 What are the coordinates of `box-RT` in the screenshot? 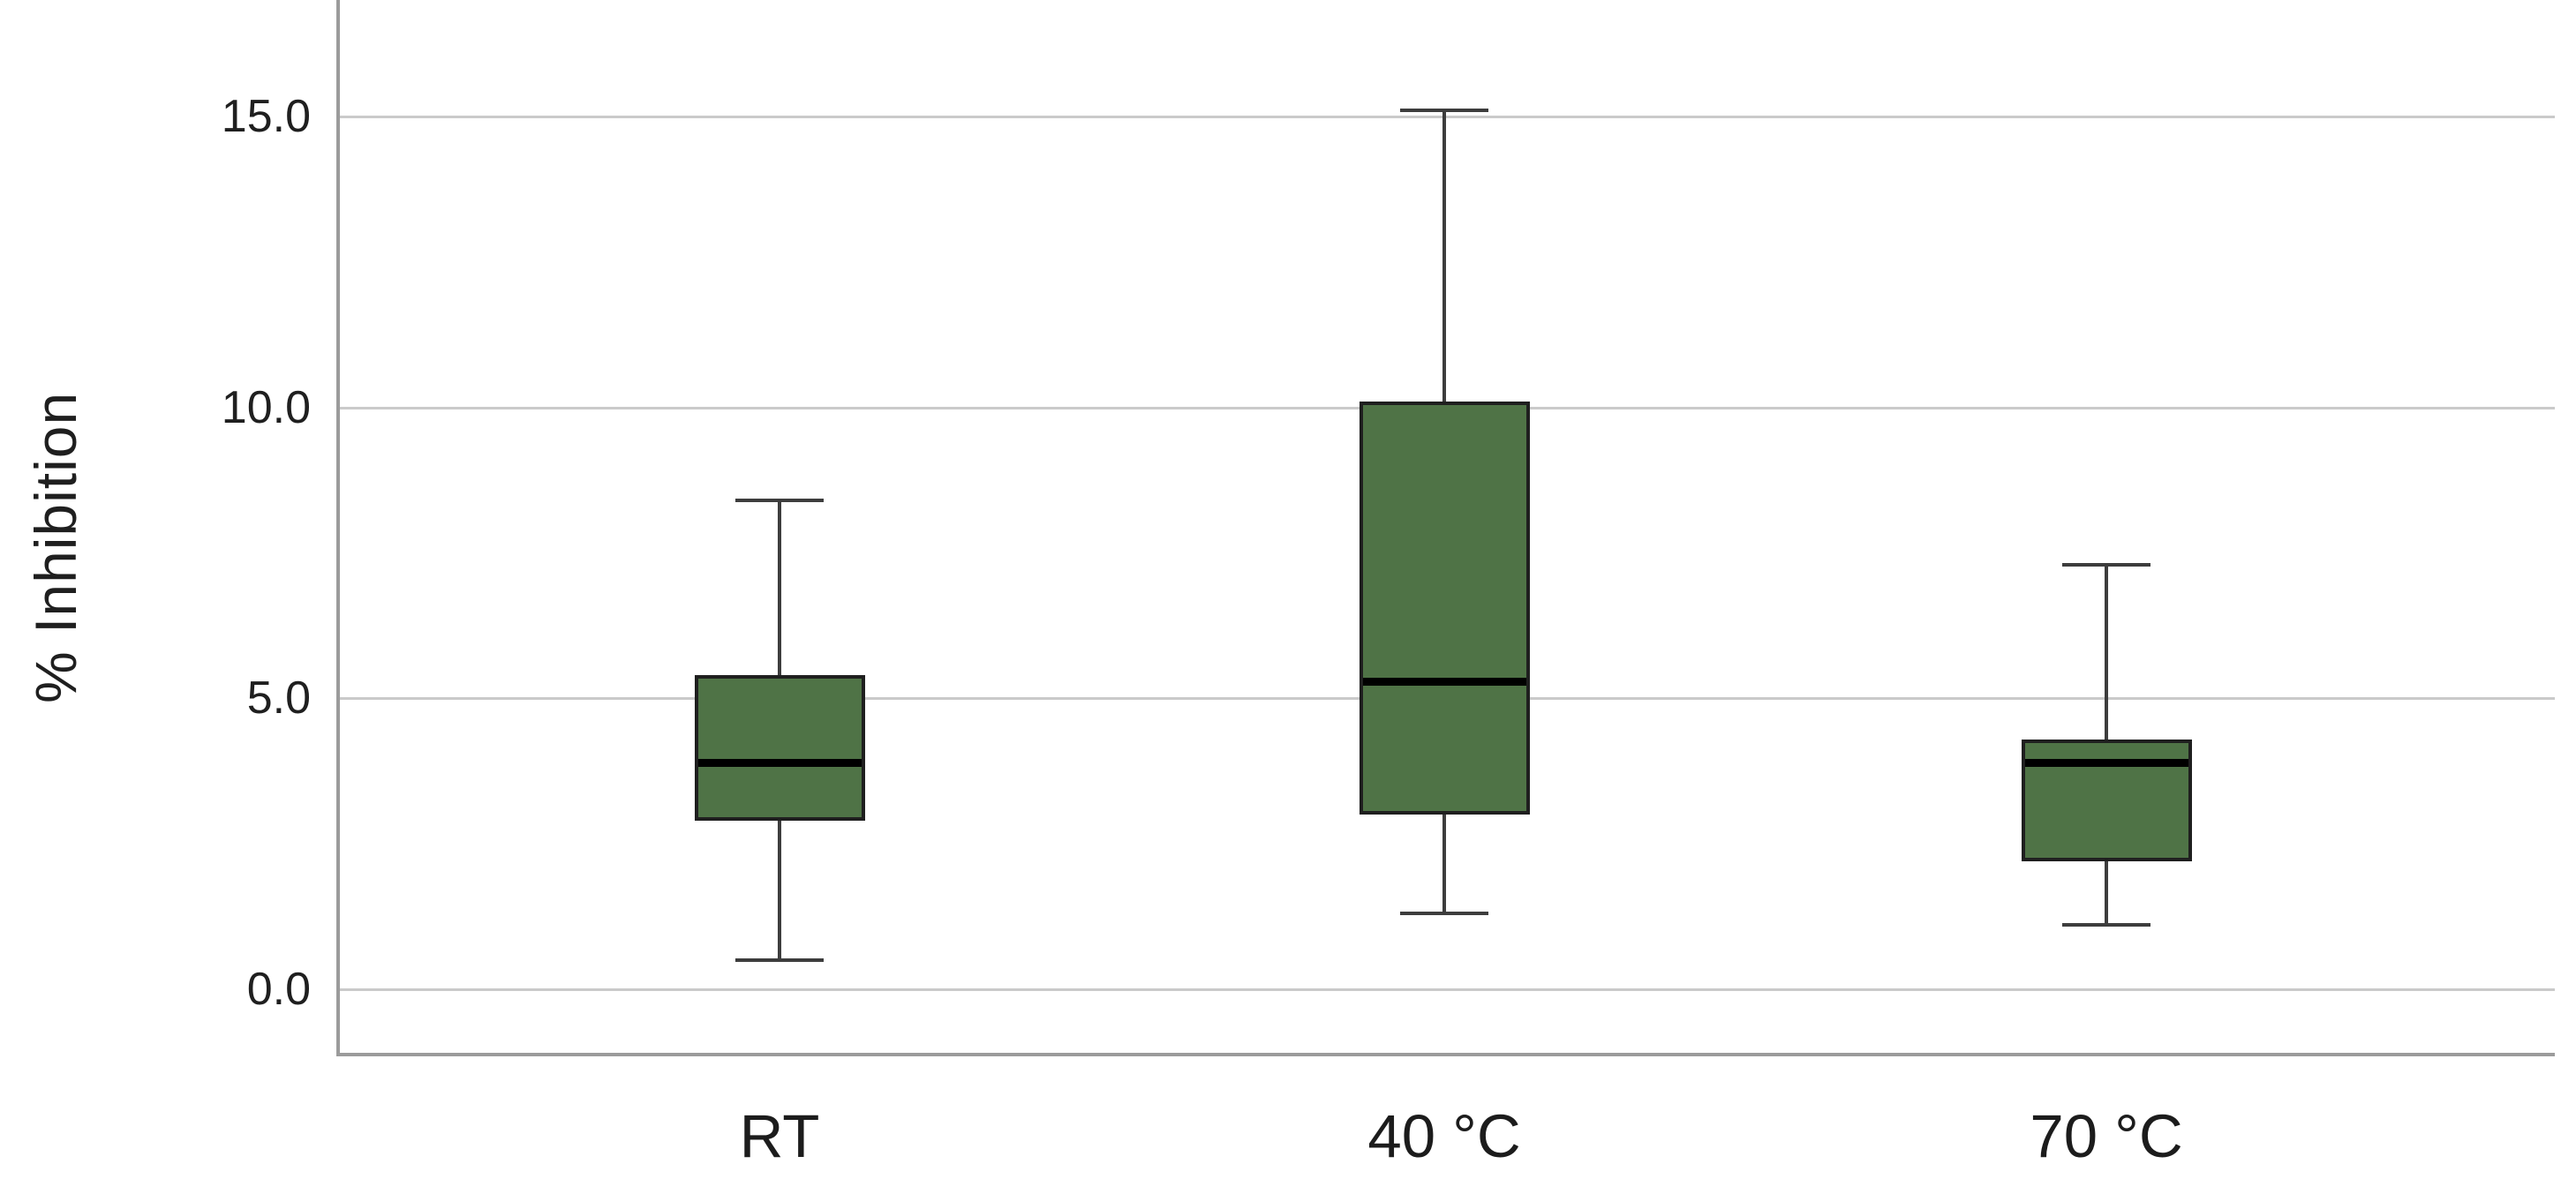 It's located at (780, 748).